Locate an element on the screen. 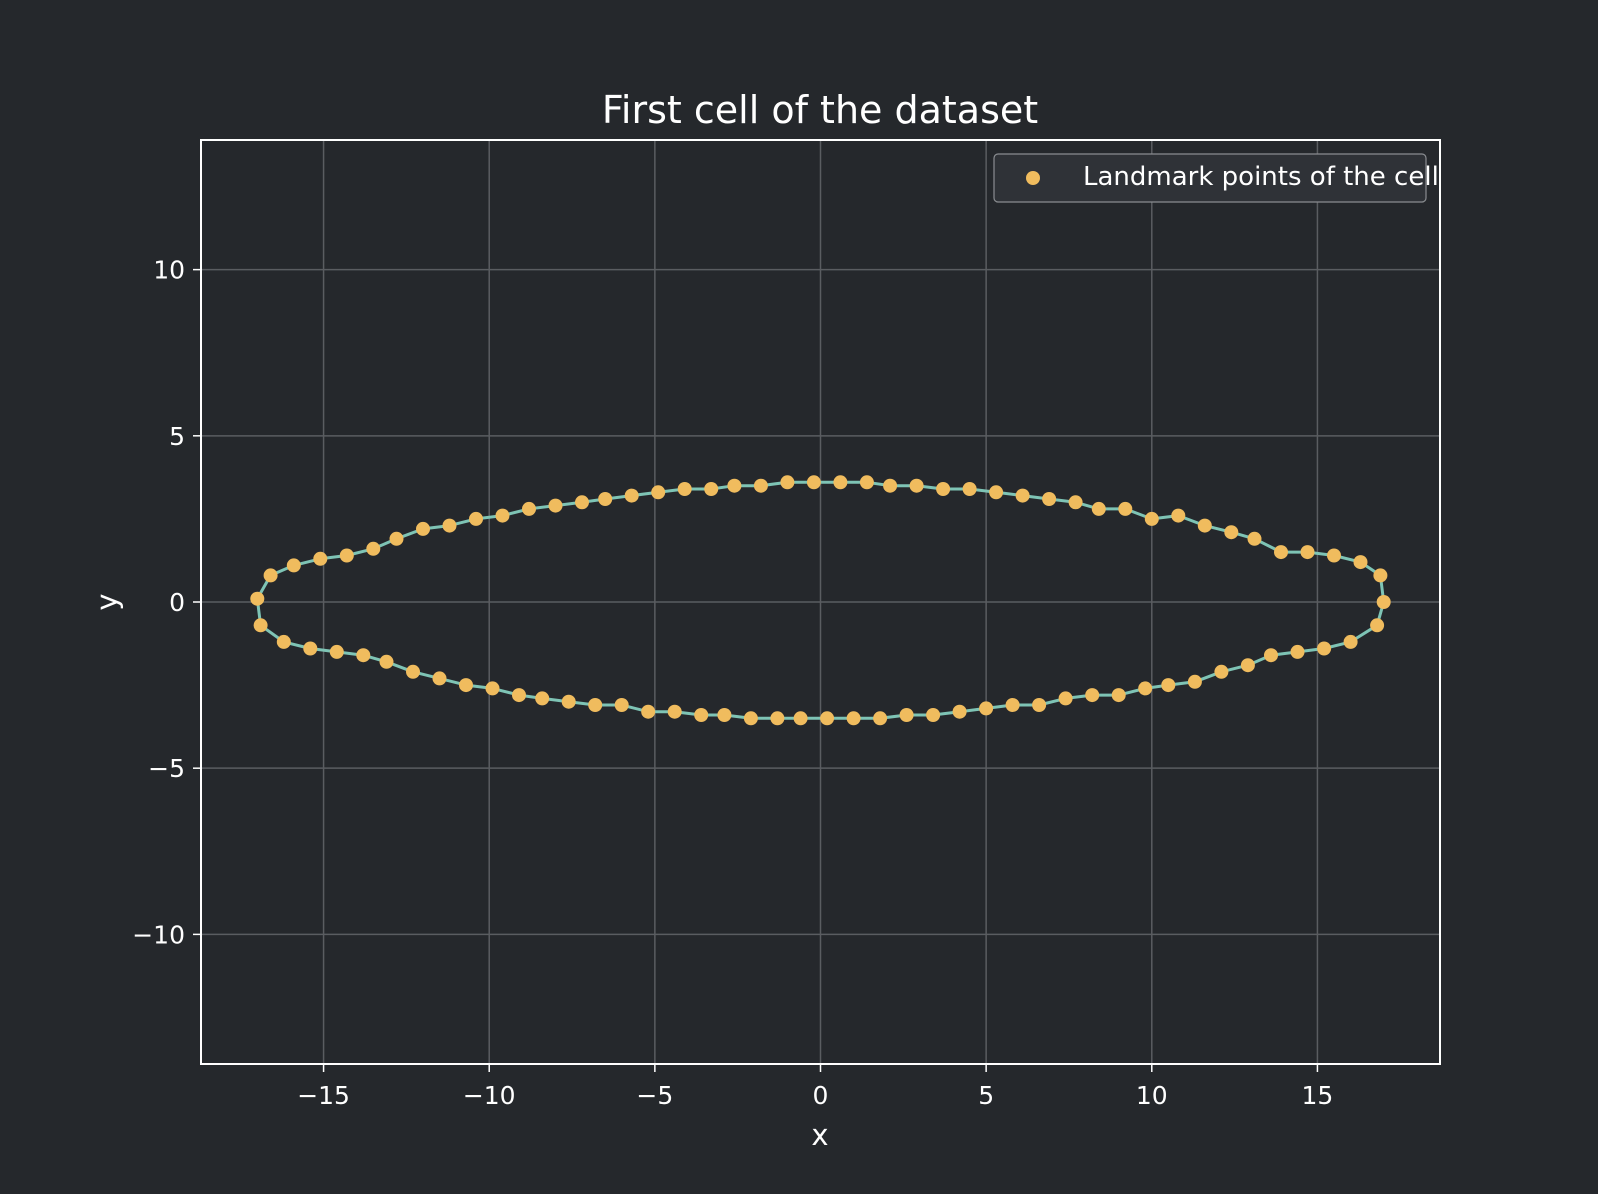 This screenshot has width=1598, height=1194. x-tick-label: 5 is located at coordinates (986, 1095).